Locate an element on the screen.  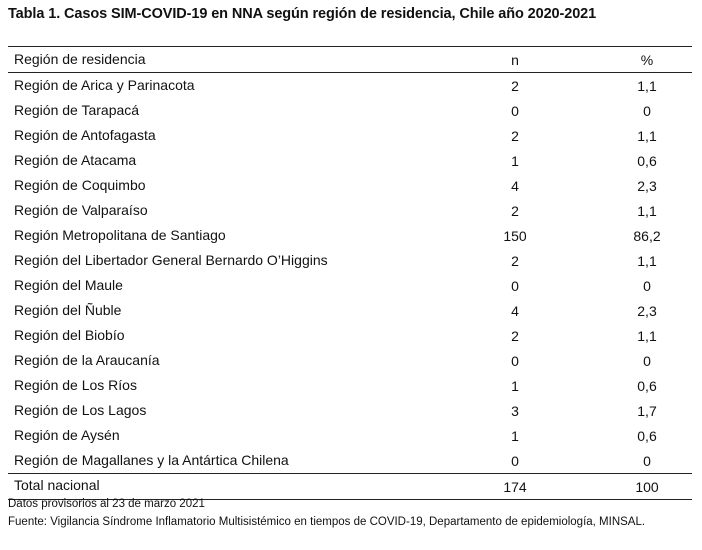
cell-region: Región de la Araucanía is located at coordinates (87, 360).